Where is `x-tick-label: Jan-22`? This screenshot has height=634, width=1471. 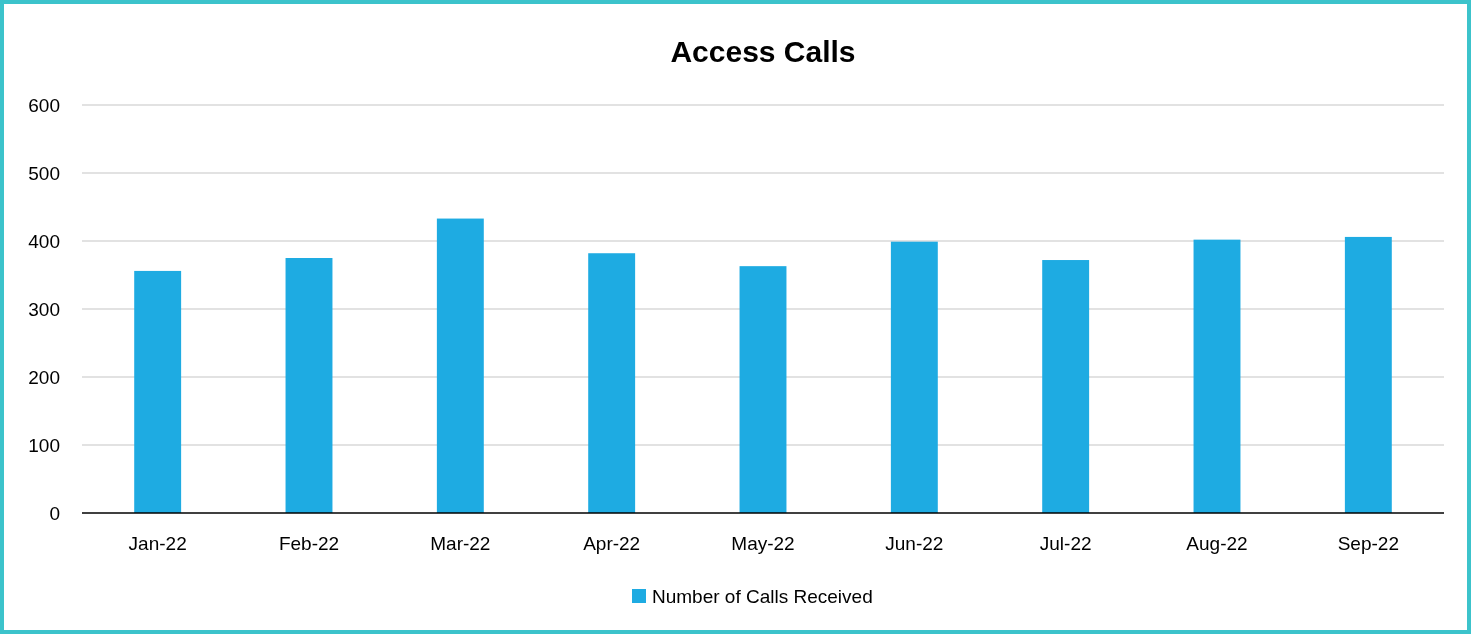
x-tick-label: Jan-22 is located at coordinates (157, 543).